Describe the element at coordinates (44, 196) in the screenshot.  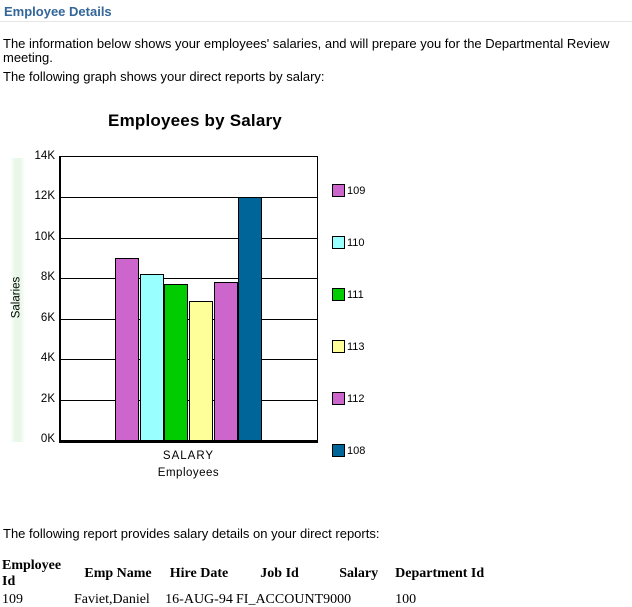
I see `y-tick-label: 12K` at that location.